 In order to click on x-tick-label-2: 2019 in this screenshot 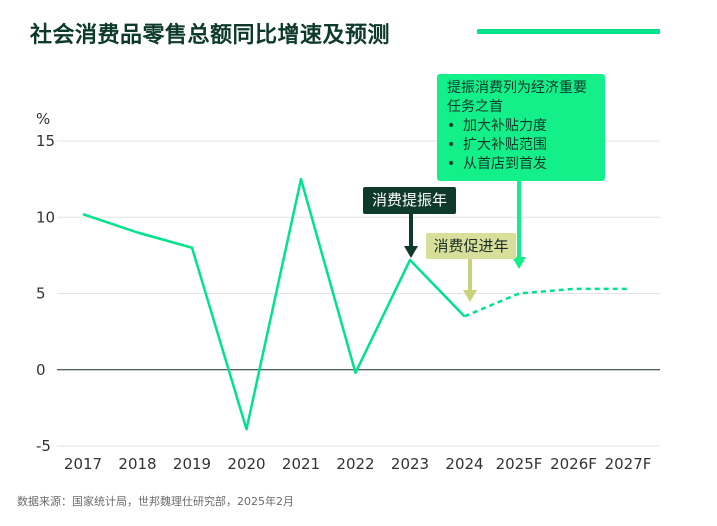, I will do `click(192, 464)`.